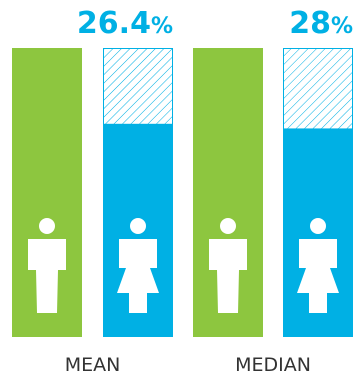 The image size is (353, 380). What do you see at coordinates (273, 365) in the screenshot?
I see `category-label: MEDIAN` at bounding box center [273, 365].